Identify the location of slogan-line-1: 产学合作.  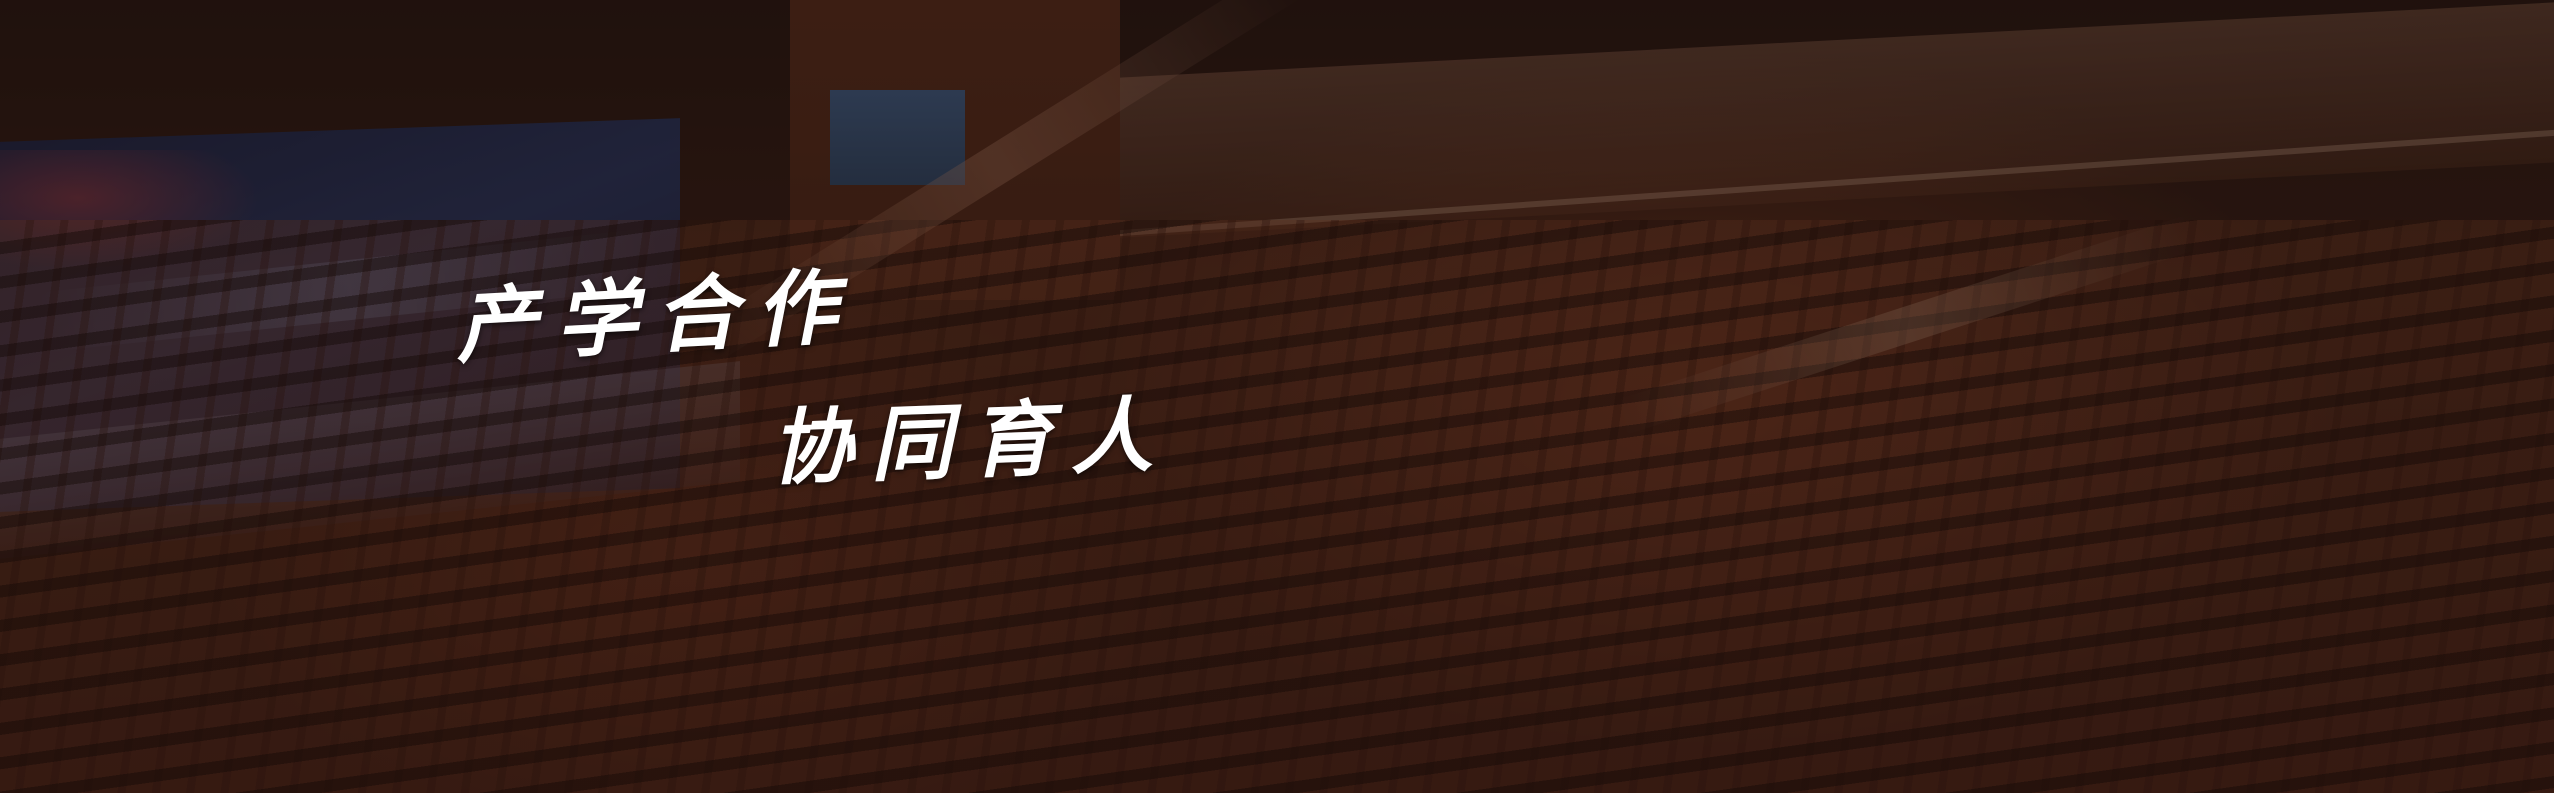
(655, 317).